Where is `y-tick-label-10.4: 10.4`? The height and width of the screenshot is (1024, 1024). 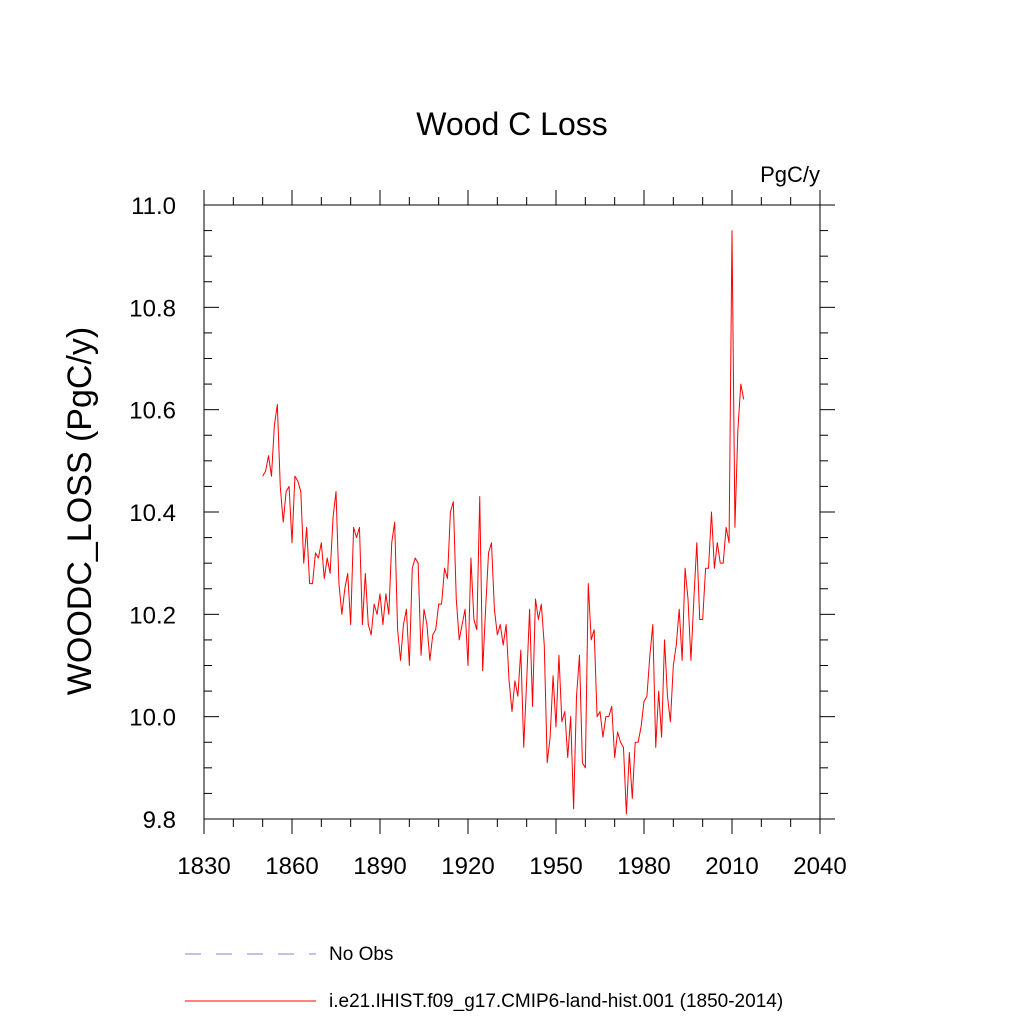
y-tick-label-10.4: 10.4 is located at coordinates (152, 513).